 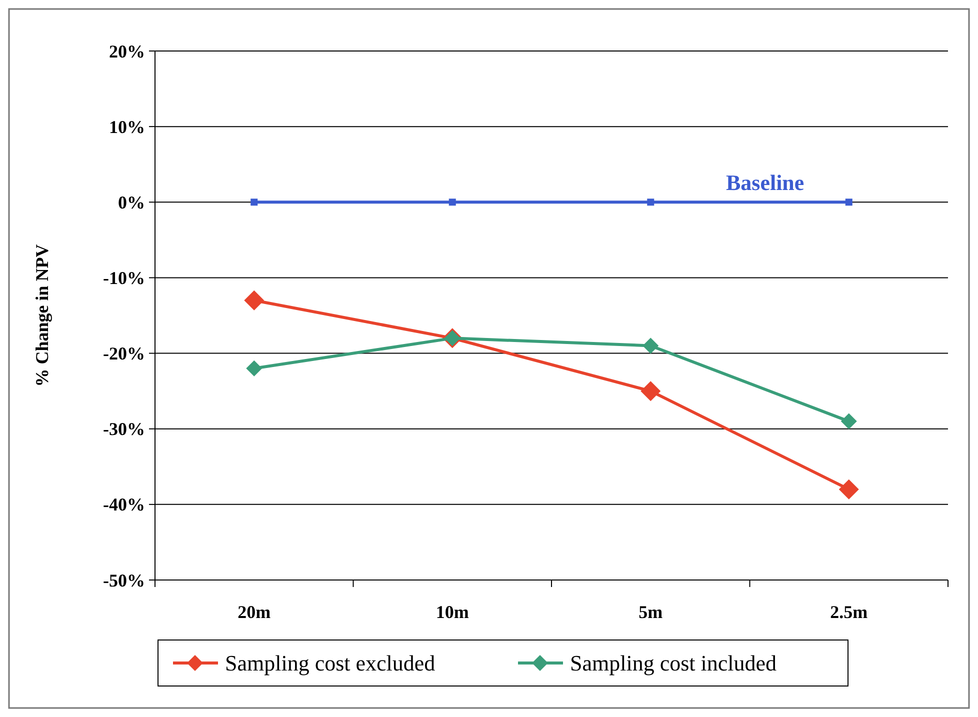 I want to click on x-tick-label: 5m, so click(x=650, y=612).